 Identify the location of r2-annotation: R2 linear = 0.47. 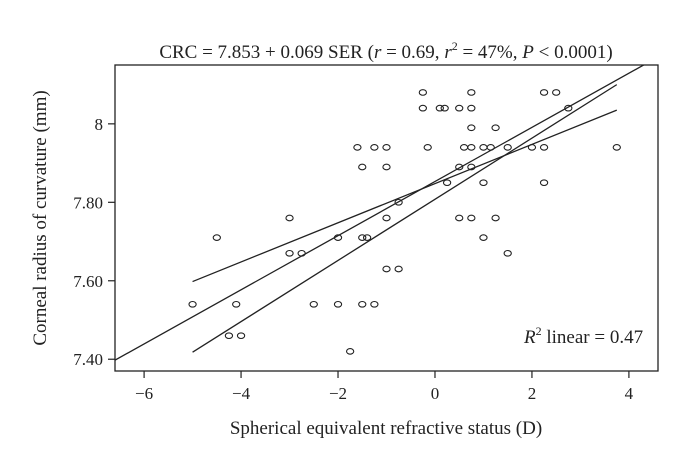
(583, 336).